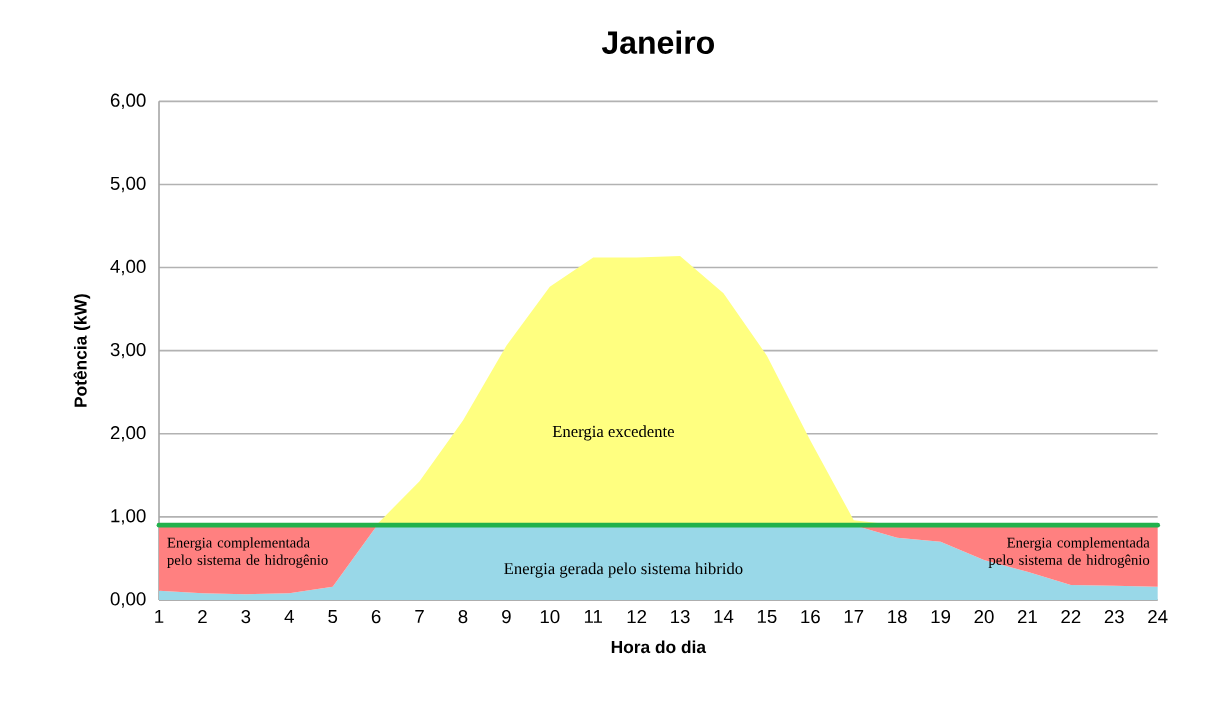  What do you see at coordinates (1071, 617) in the screenshot?
I see `x-tick-label: 22` at bounding box center [1071, 617].